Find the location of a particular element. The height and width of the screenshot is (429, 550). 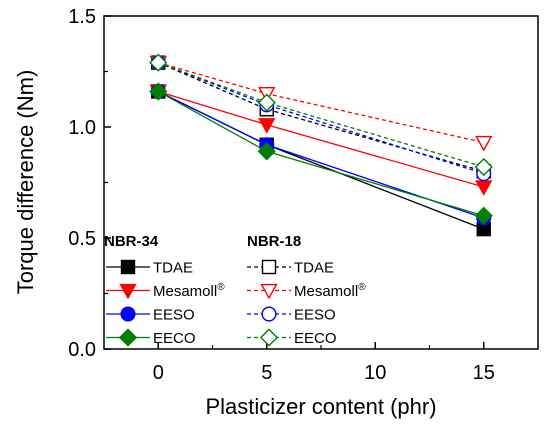

x-axis-title: Plasticizer content (phr) is located at coordinates (320, 406).